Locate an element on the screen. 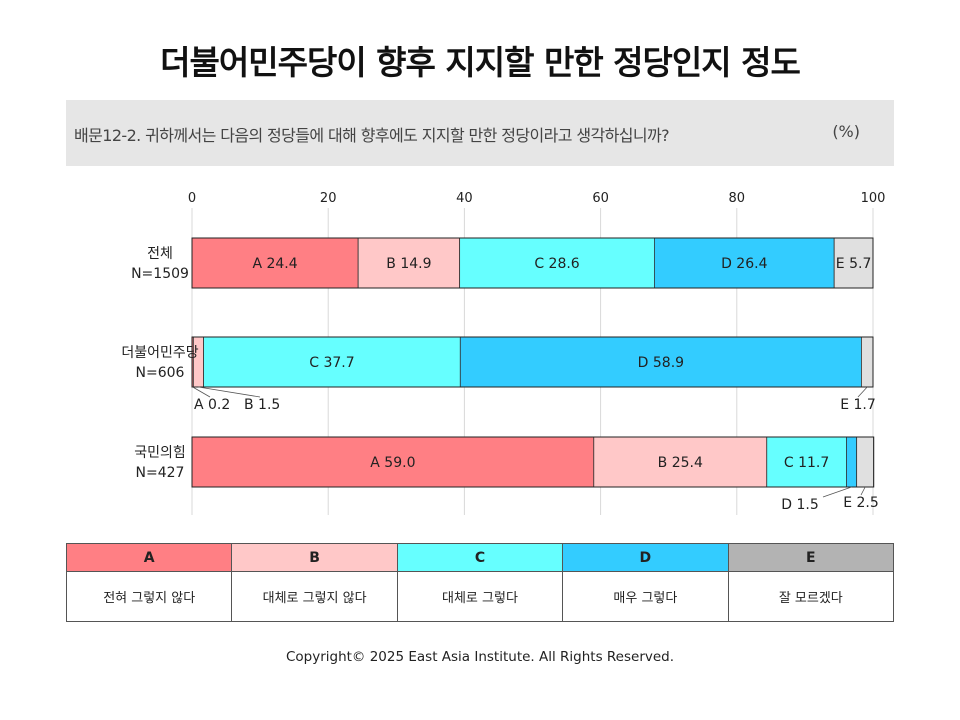 The image size is (960, 720). data-label-e-0: E 5.7 is located at coordinates (854, 264).